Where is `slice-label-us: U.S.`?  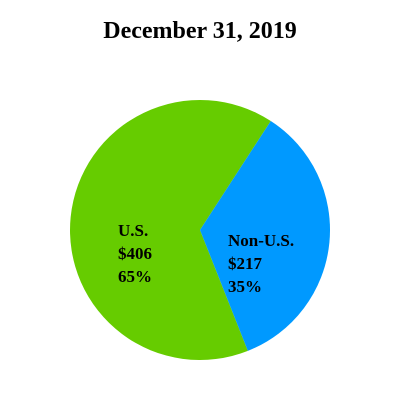
slice-label-us: U.S. is located at coordinates (133, 230).